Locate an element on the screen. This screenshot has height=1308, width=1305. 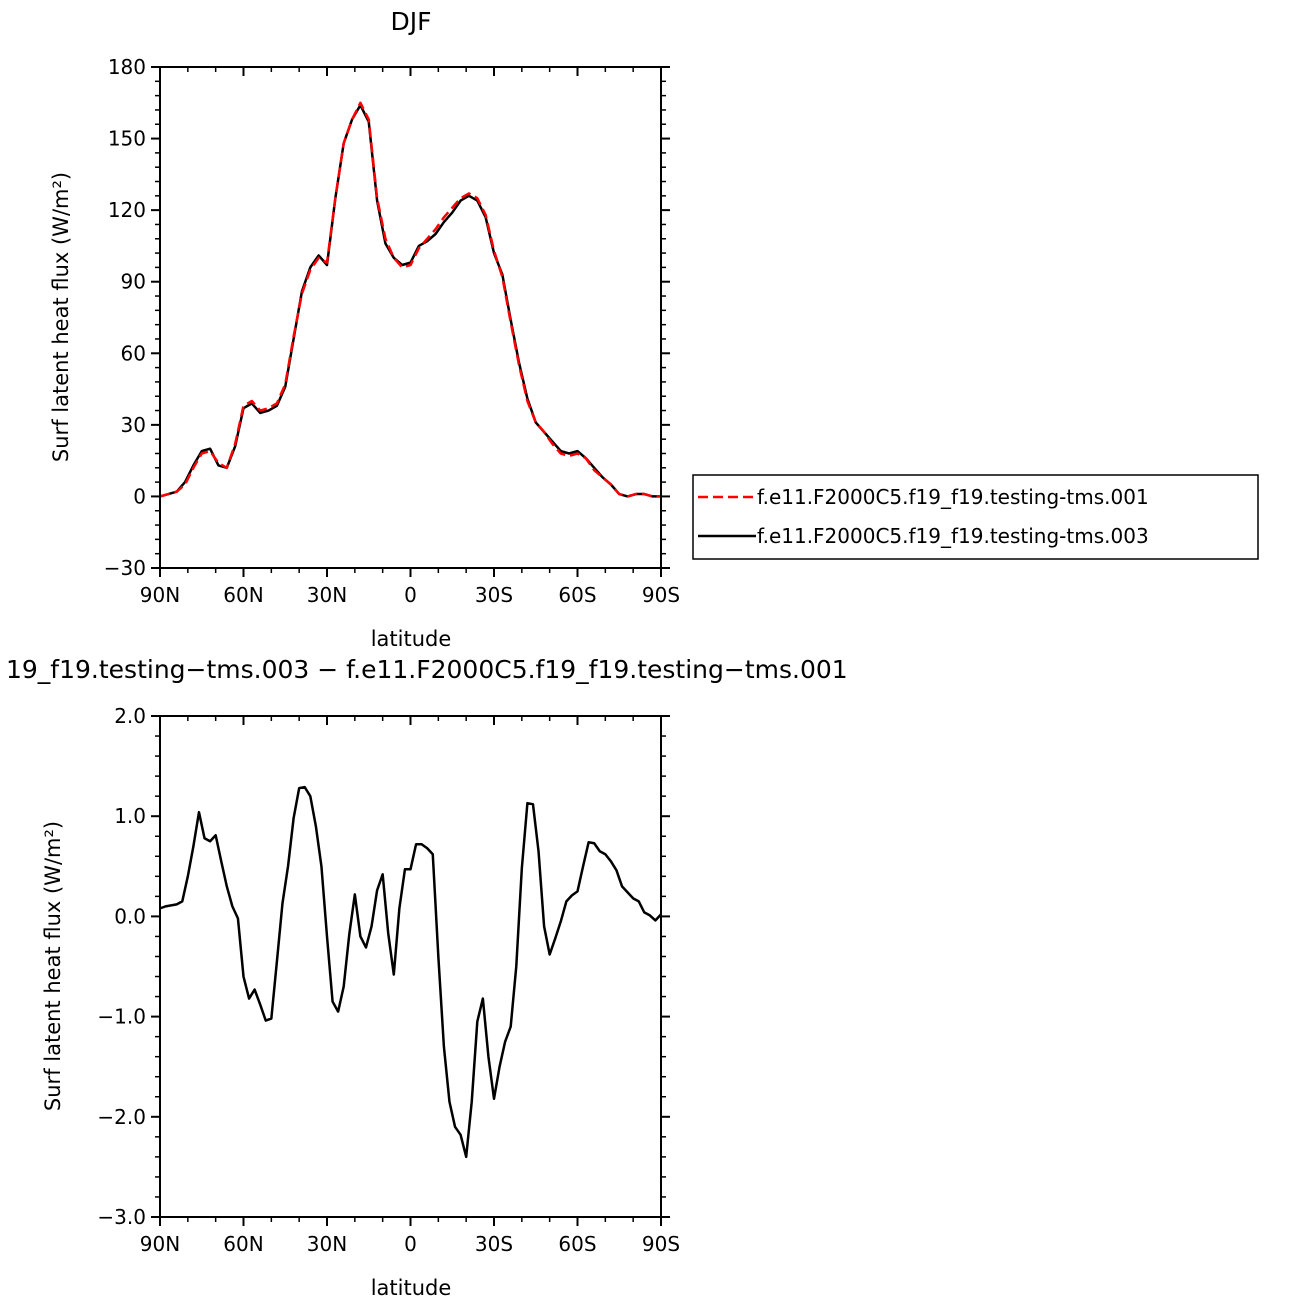
y-tick-label: 2.0 is located at coordinates (130, 716).